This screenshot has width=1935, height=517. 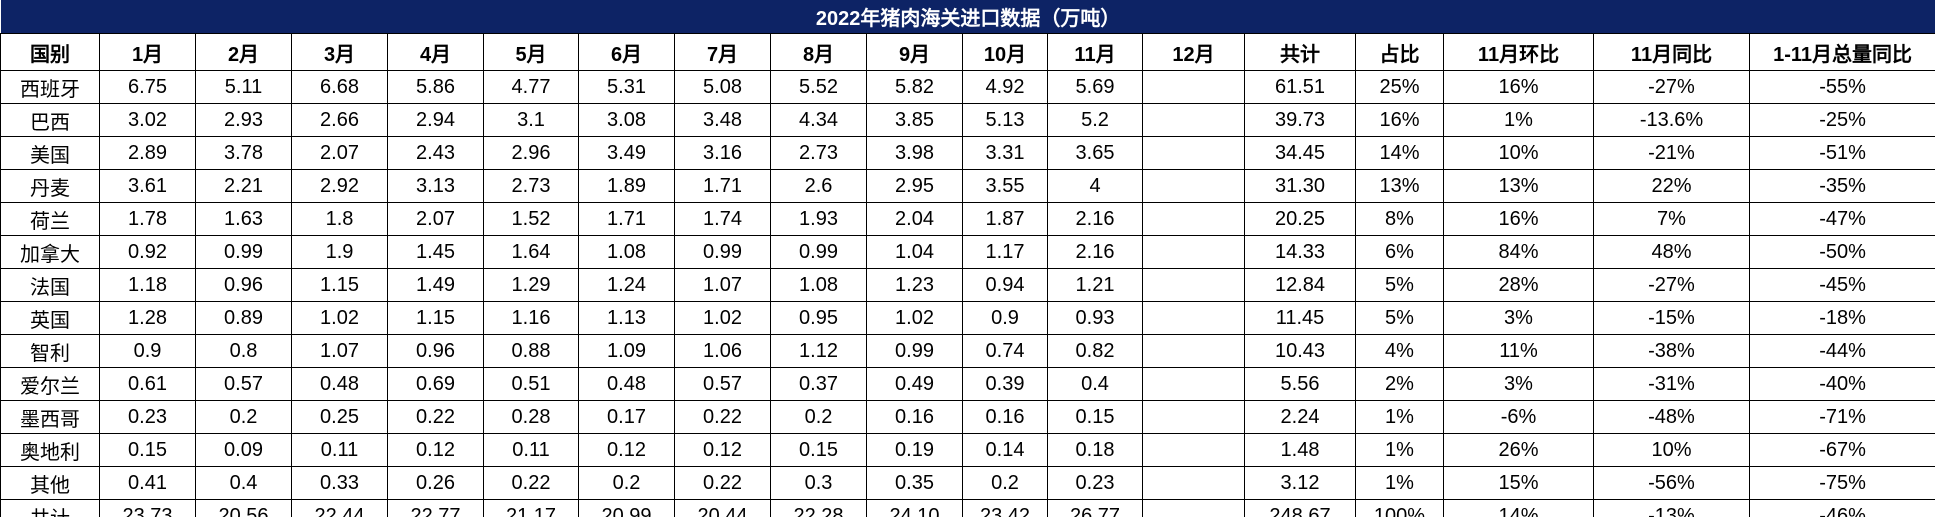 I want to click on cell: -67%, so click(x=1841, y=450).